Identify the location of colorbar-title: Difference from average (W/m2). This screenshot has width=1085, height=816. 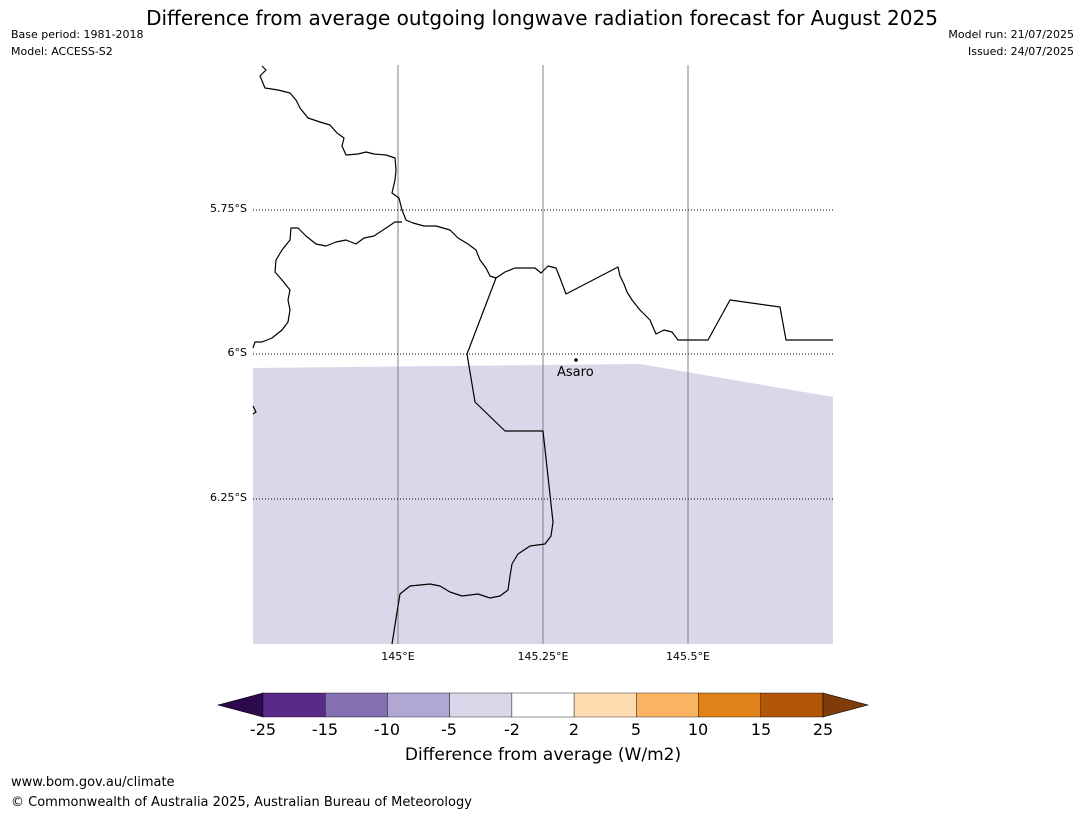
(543, 755).